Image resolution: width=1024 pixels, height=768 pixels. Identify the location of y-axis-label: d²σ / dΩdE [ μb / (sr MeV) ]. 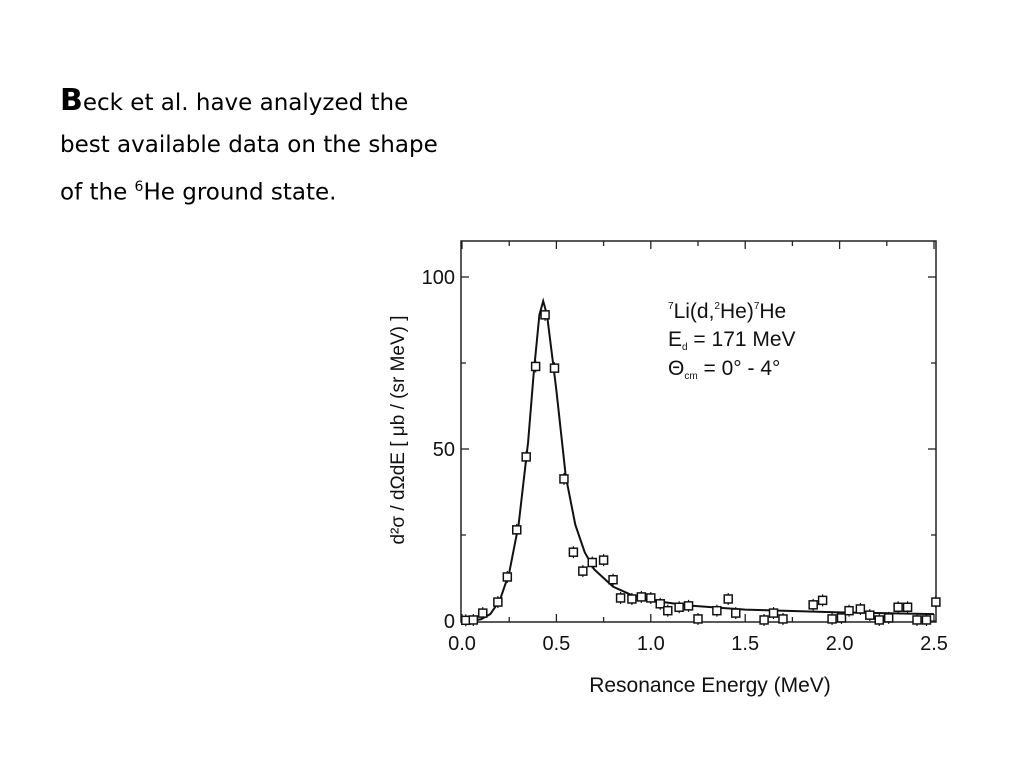
(398, 429).